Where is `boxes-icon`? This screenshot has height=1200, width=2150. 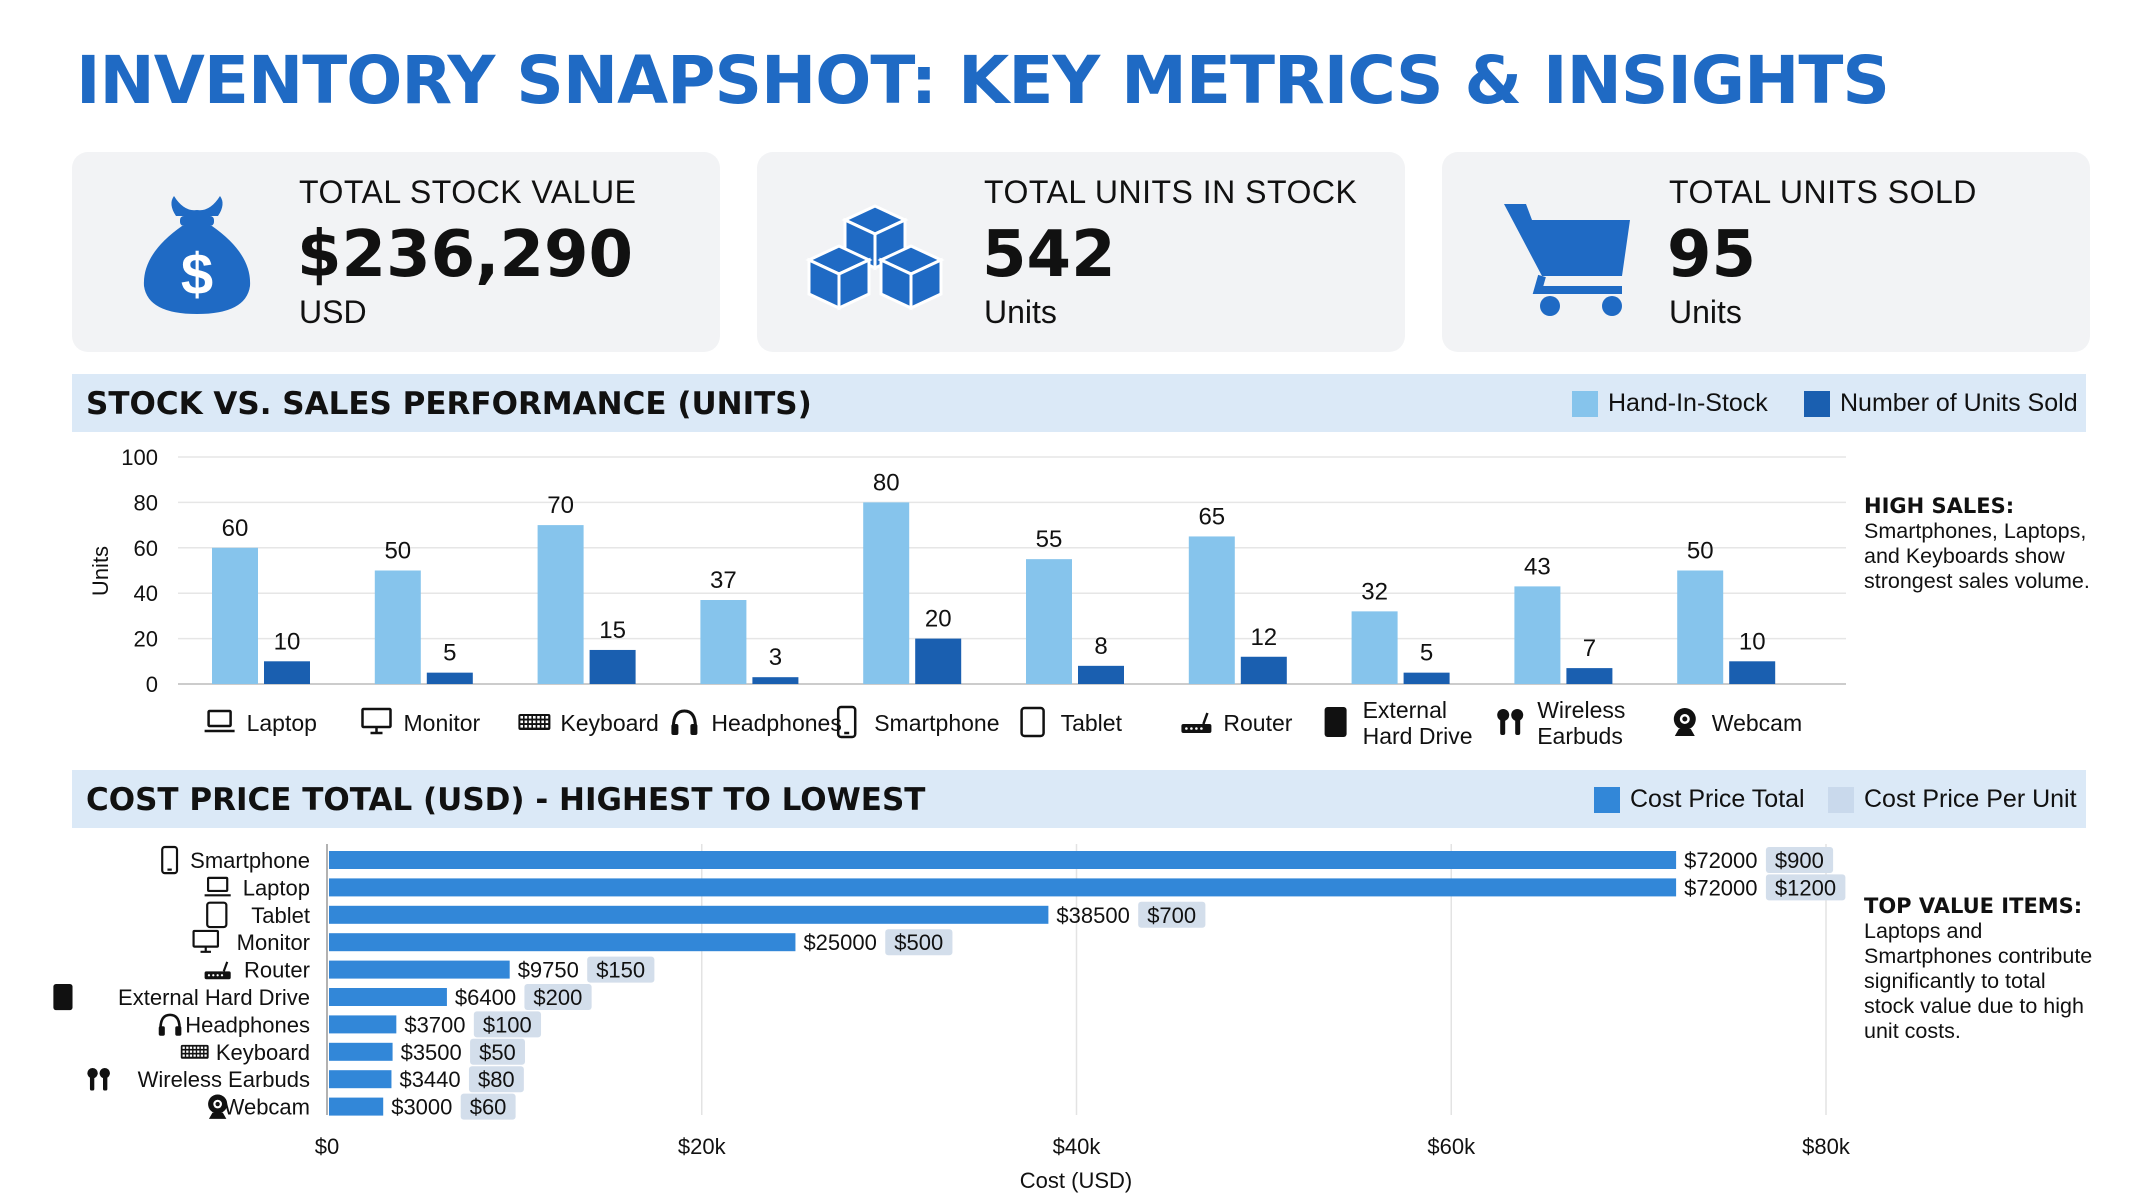
boxes-icon is located at coordinates (875, 257).